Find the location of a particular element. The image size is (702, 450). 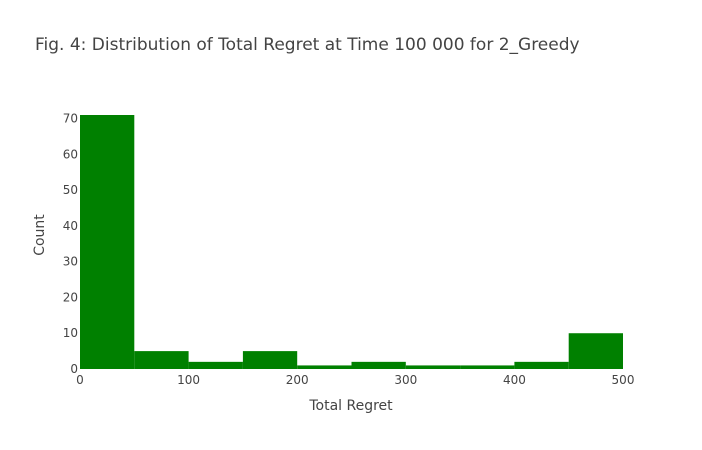

y-tick-label: 20 is located at coordinates (70, 297).